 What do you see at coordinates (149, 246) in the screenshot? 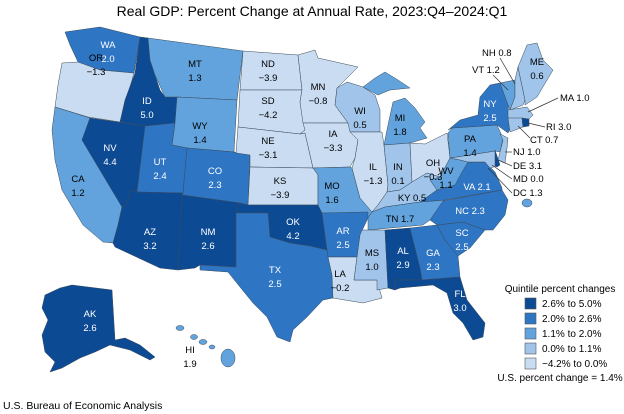
I see `state-value: 3.2` at bounding box center [149, 246].